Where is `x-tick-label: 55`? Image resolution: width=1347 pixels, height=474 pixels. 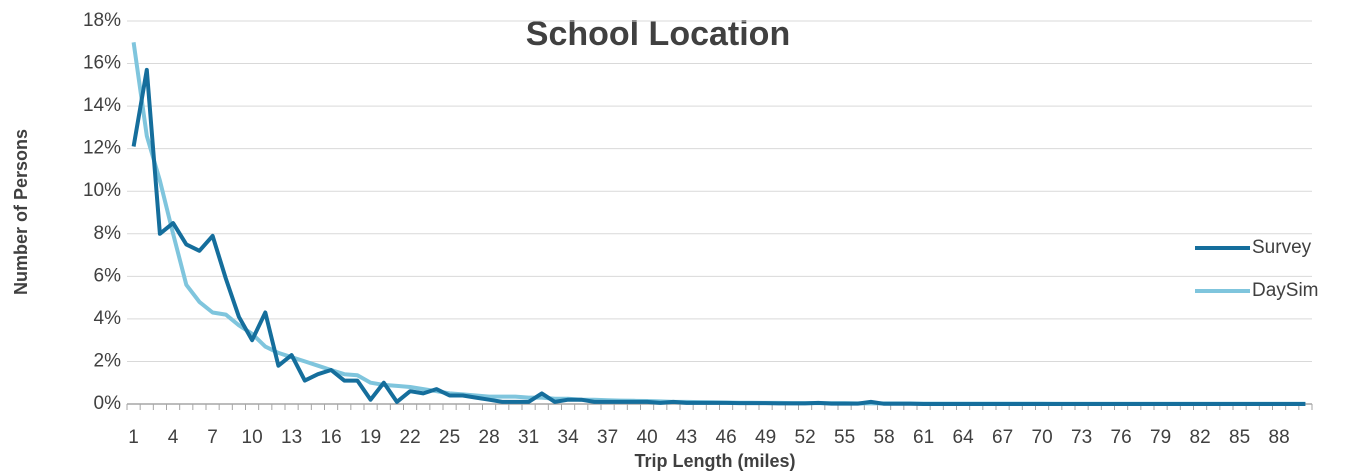 x-tick-label: 55 is located at coordinates (844, 437).